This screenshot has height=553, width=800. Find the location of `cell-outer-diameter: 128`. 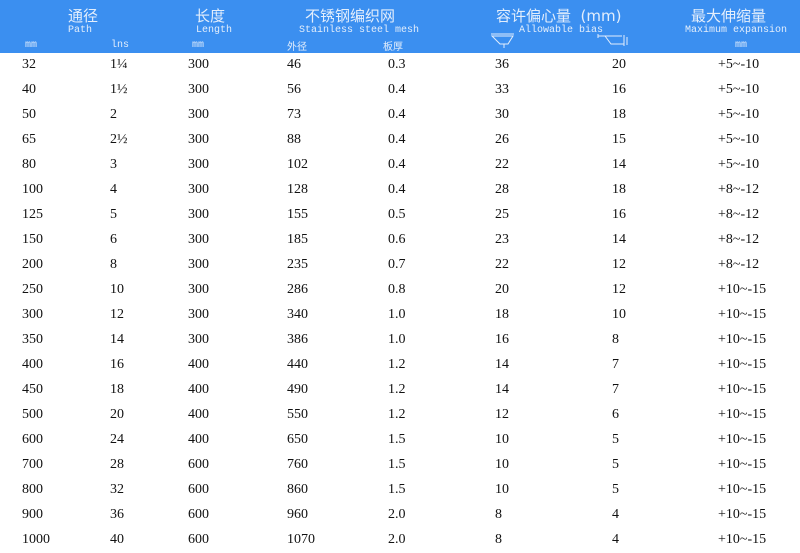

cell-outer-diameter: 128 is located at coordinates (297, 189).